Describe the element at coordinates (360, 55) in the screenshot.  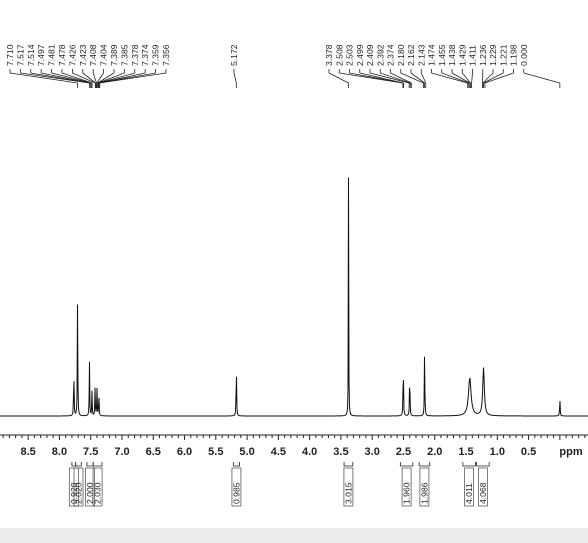
I see `peak-label: 2.499` at that location.